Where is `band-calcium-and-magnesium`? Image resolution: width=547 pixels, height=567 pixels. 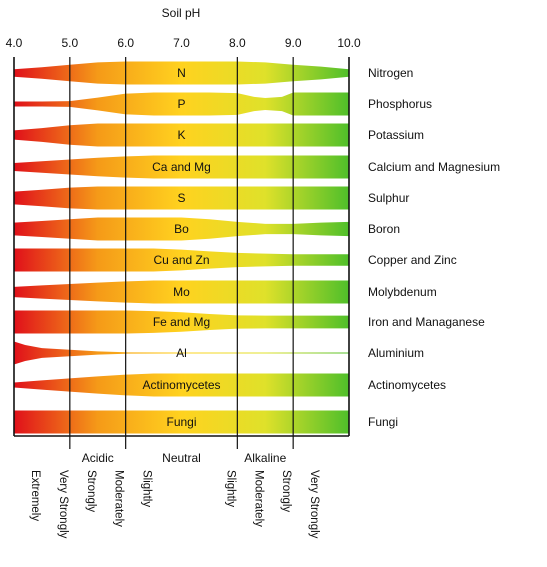
band-calcium-and-magnesium is located at coordinates (181, 167).